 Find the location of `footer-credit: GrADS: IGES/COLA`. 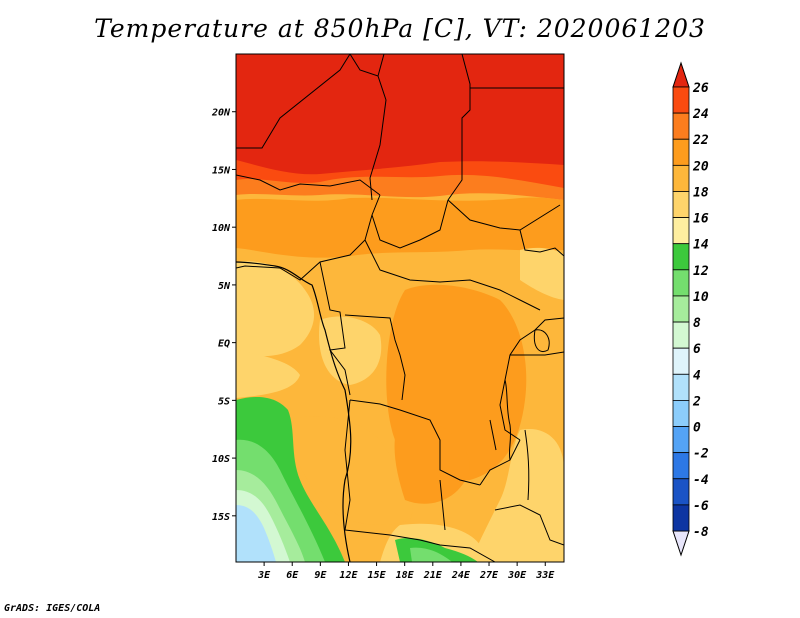

footer-credit: GrADS: IGES/COLA is located at coordinates (52, 608).